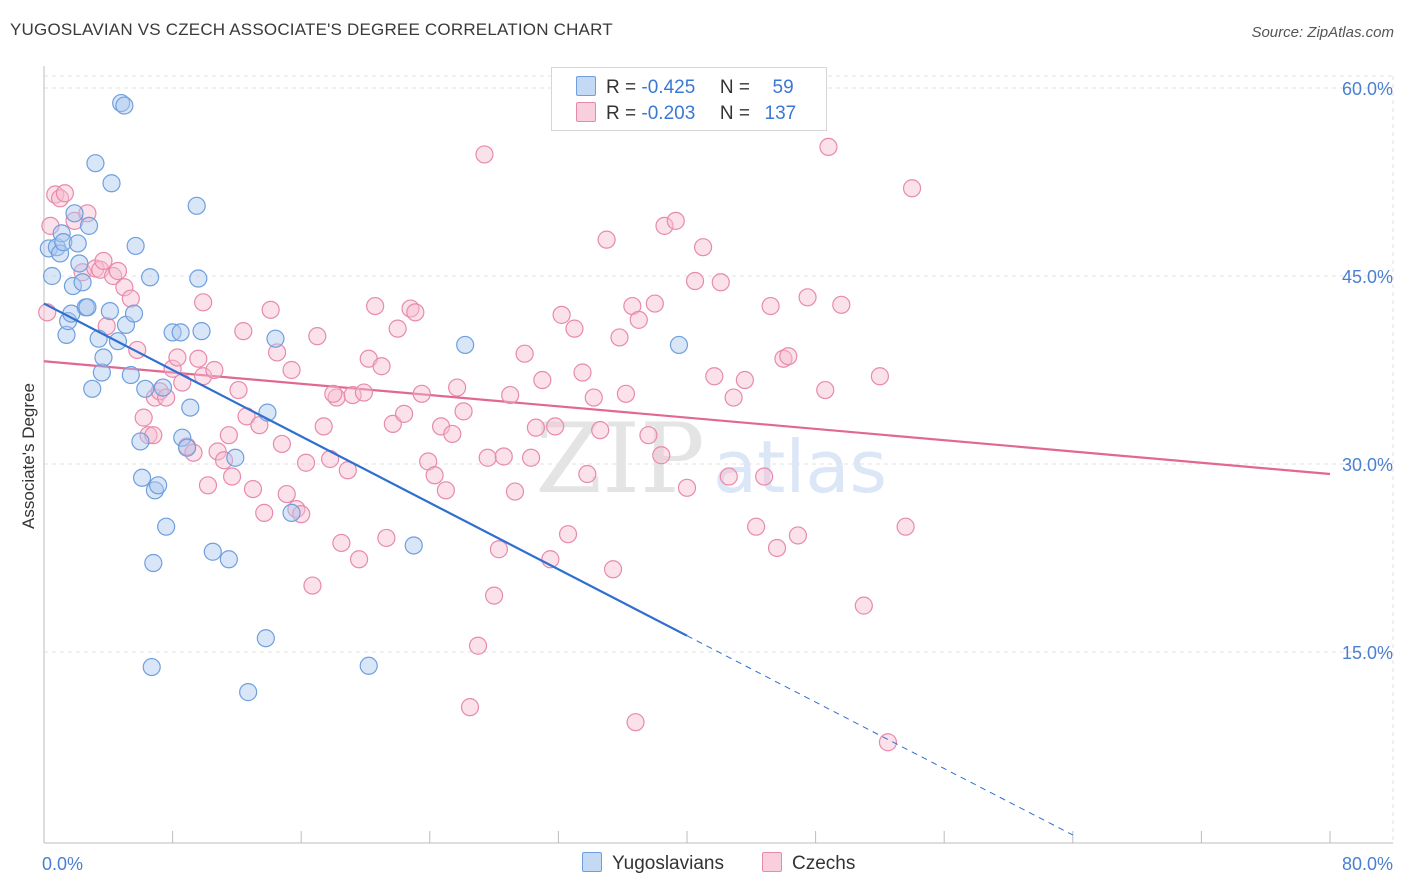 The image size is (1406, 892). What do you see at coordinates (780, 113) in the screenshot?
I see `legend-n-value: 137` at bounding box center [780, 113].